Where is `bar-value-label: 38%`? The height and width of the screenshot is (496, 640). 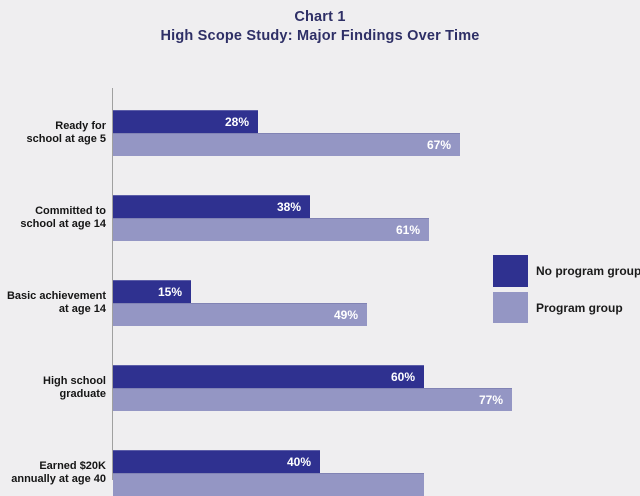 bar-value-label: 38% is located at coordinates (288, 207).